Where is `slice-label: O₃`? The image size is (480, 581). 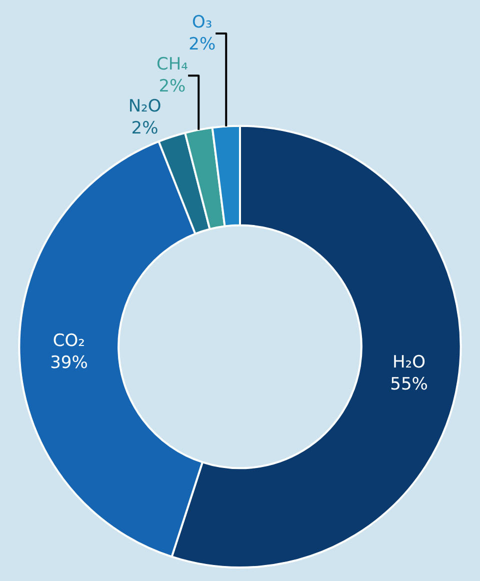
slice-label: O₃ is located at coordinates (202, 22).